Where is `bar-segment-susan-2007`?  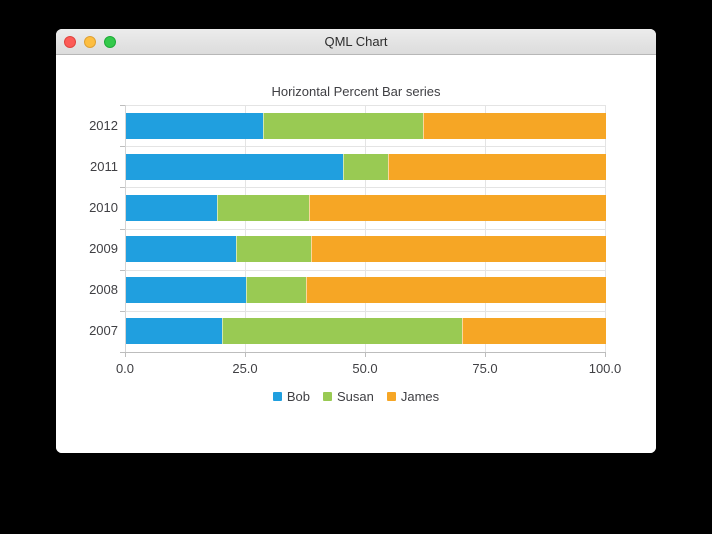 bar-segment-susan-2007 is located at coordinates (341, 331).